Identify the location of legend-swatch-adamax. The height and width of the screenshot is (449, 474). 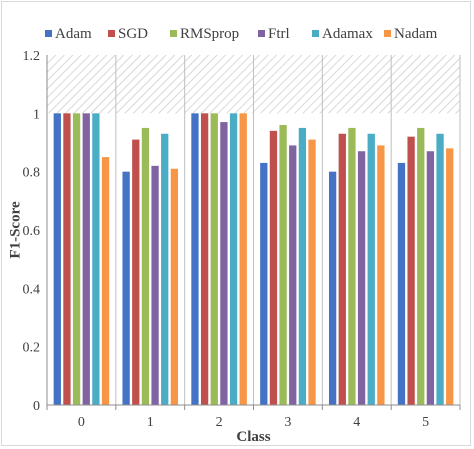
(315, 33).